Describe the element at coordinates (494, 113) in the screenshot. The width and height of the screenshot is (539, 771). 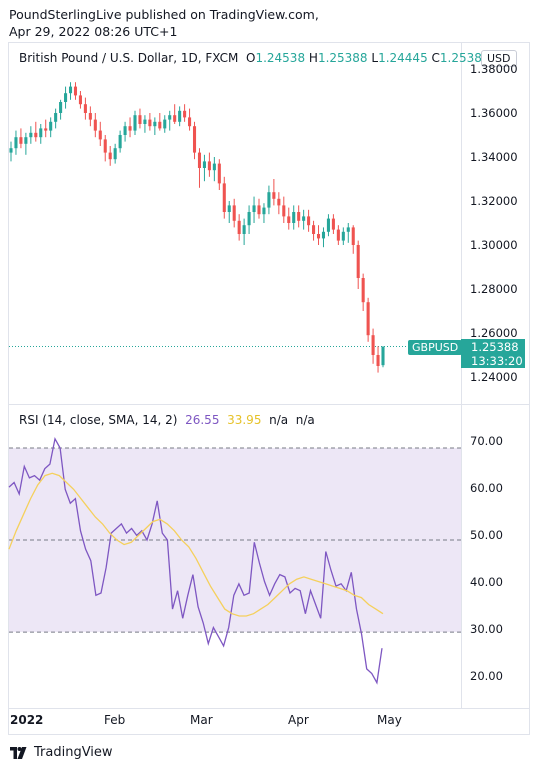
I see `price-tick: 1.36000` at that location.